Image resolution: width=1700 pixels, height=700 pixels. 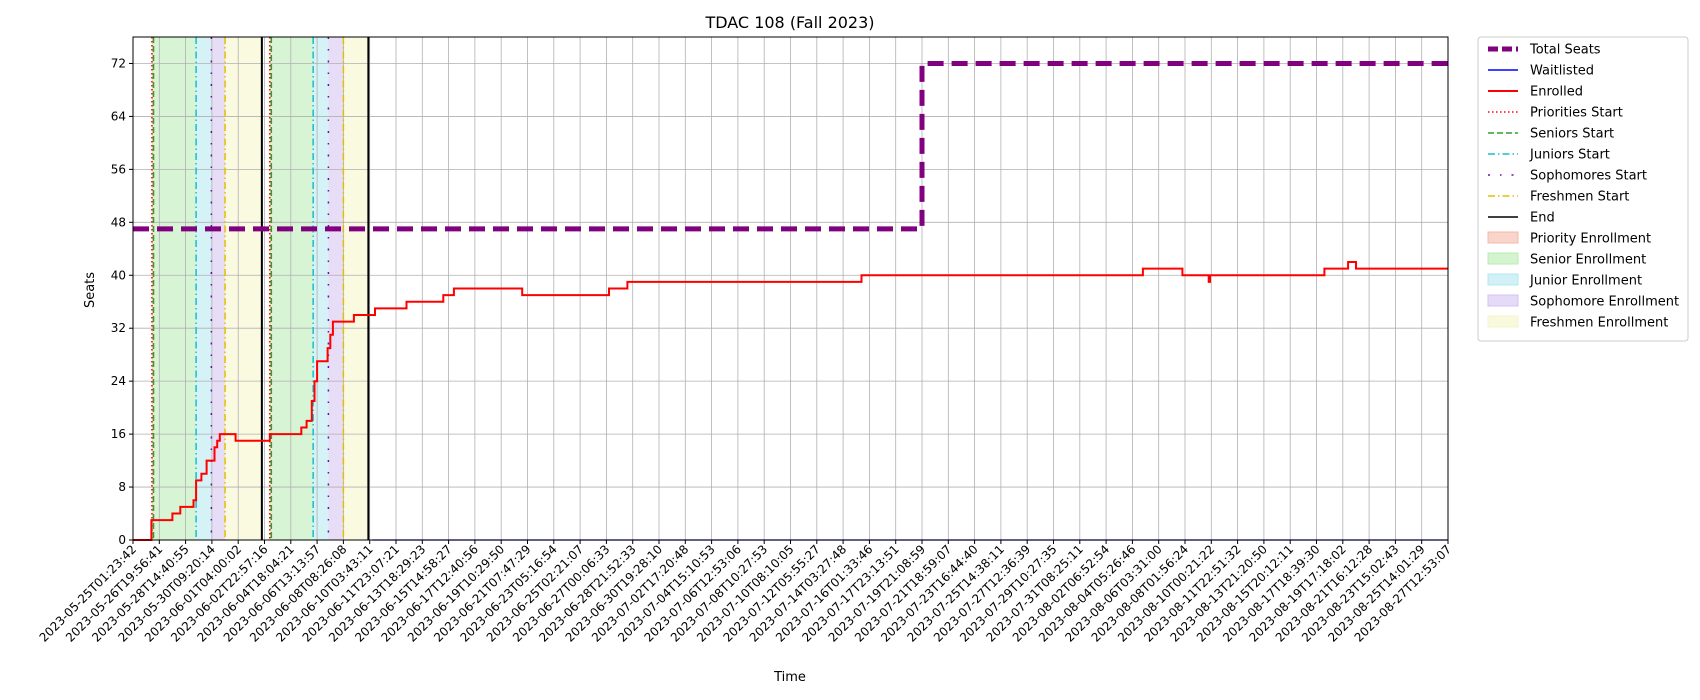 What do you see at coordinates (1556, 92) in the screenshot?
I see `legend-label: Enrolled` at bounding box center [1556, 92].